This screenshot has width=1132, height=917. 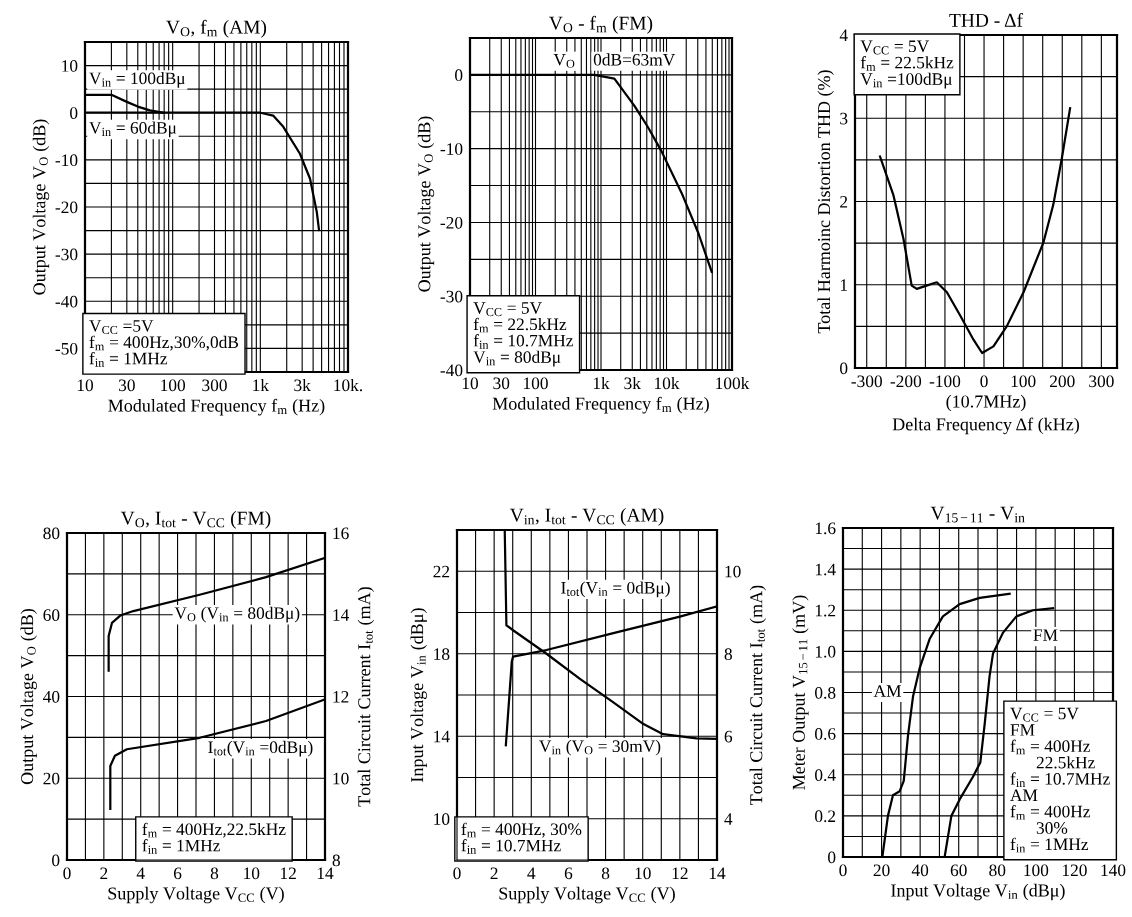 I want to click on x-tick-label: 80, so click(x=997, y=870).